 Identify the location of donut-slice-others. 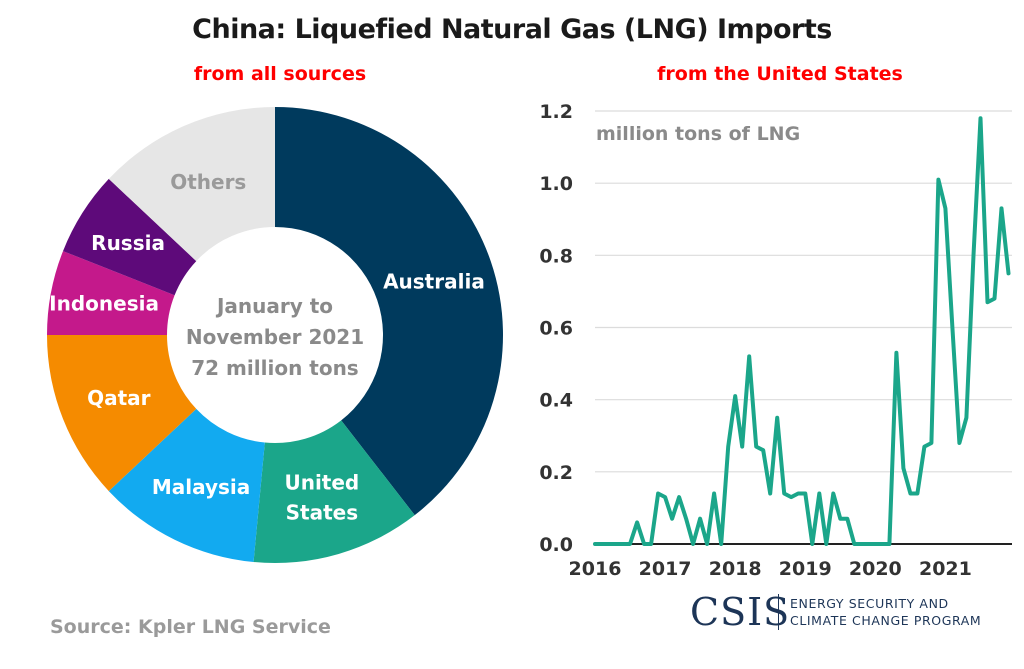
(191, 184).